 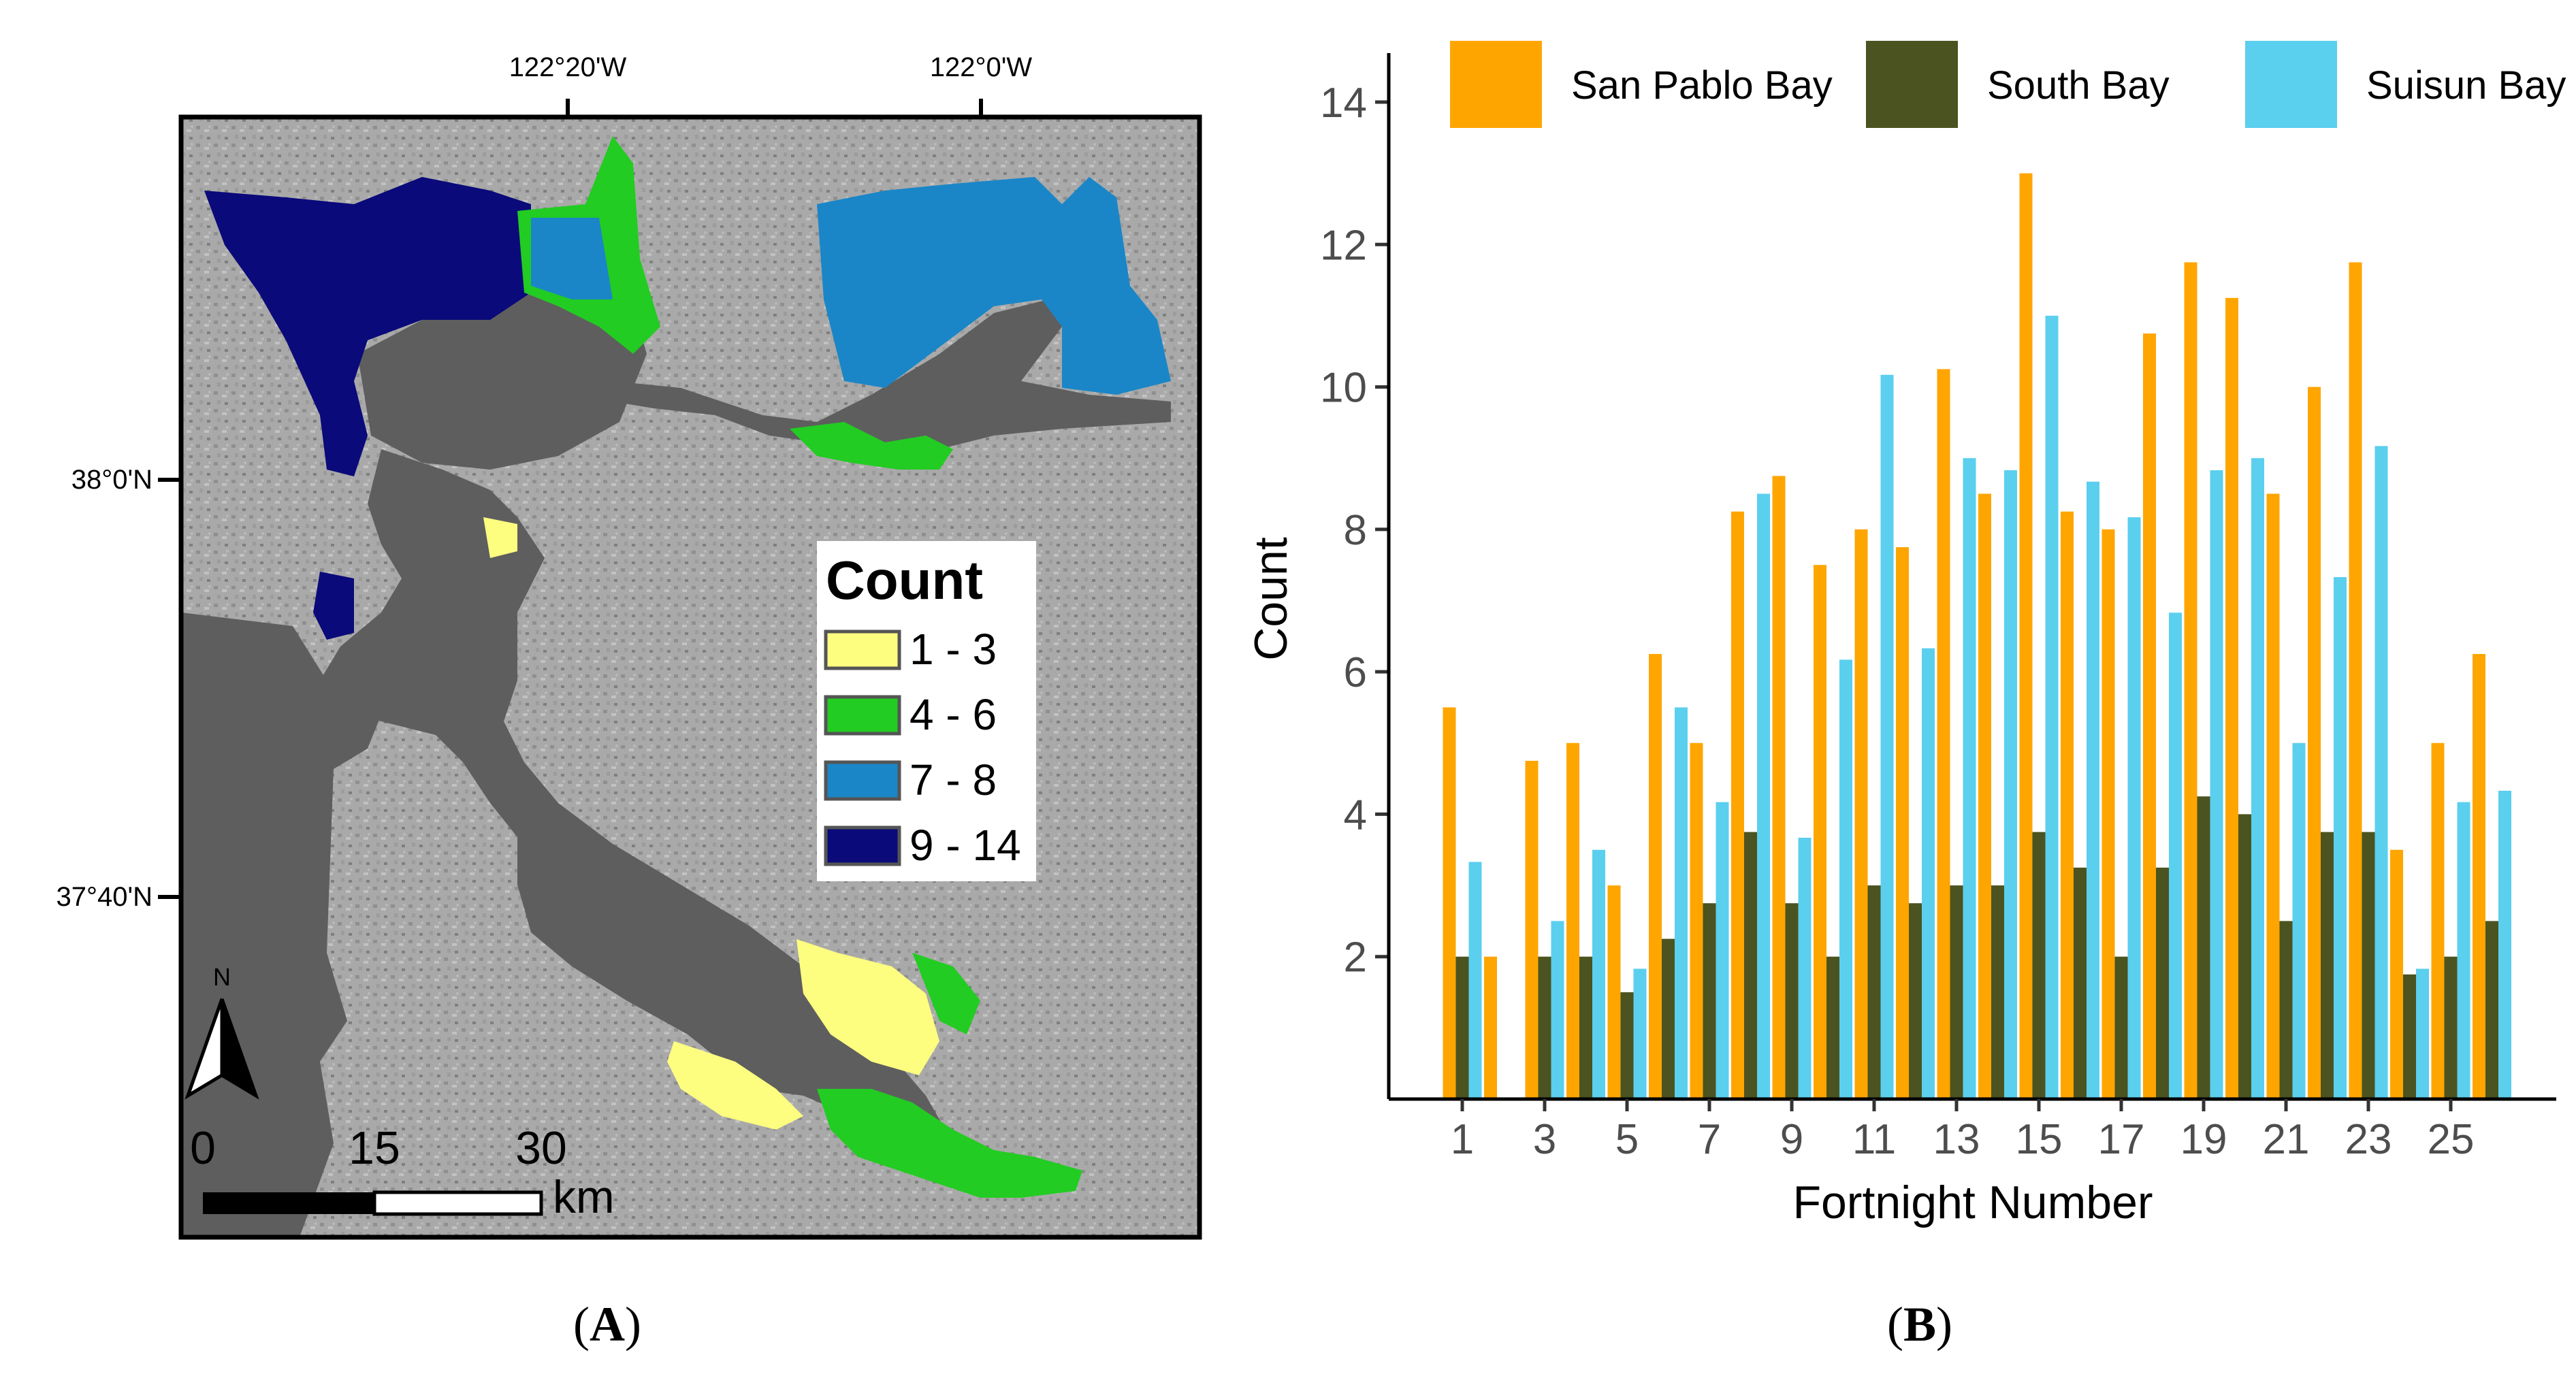 I want to click on panel-b-letter: B, so click(x=1920, y=1324).